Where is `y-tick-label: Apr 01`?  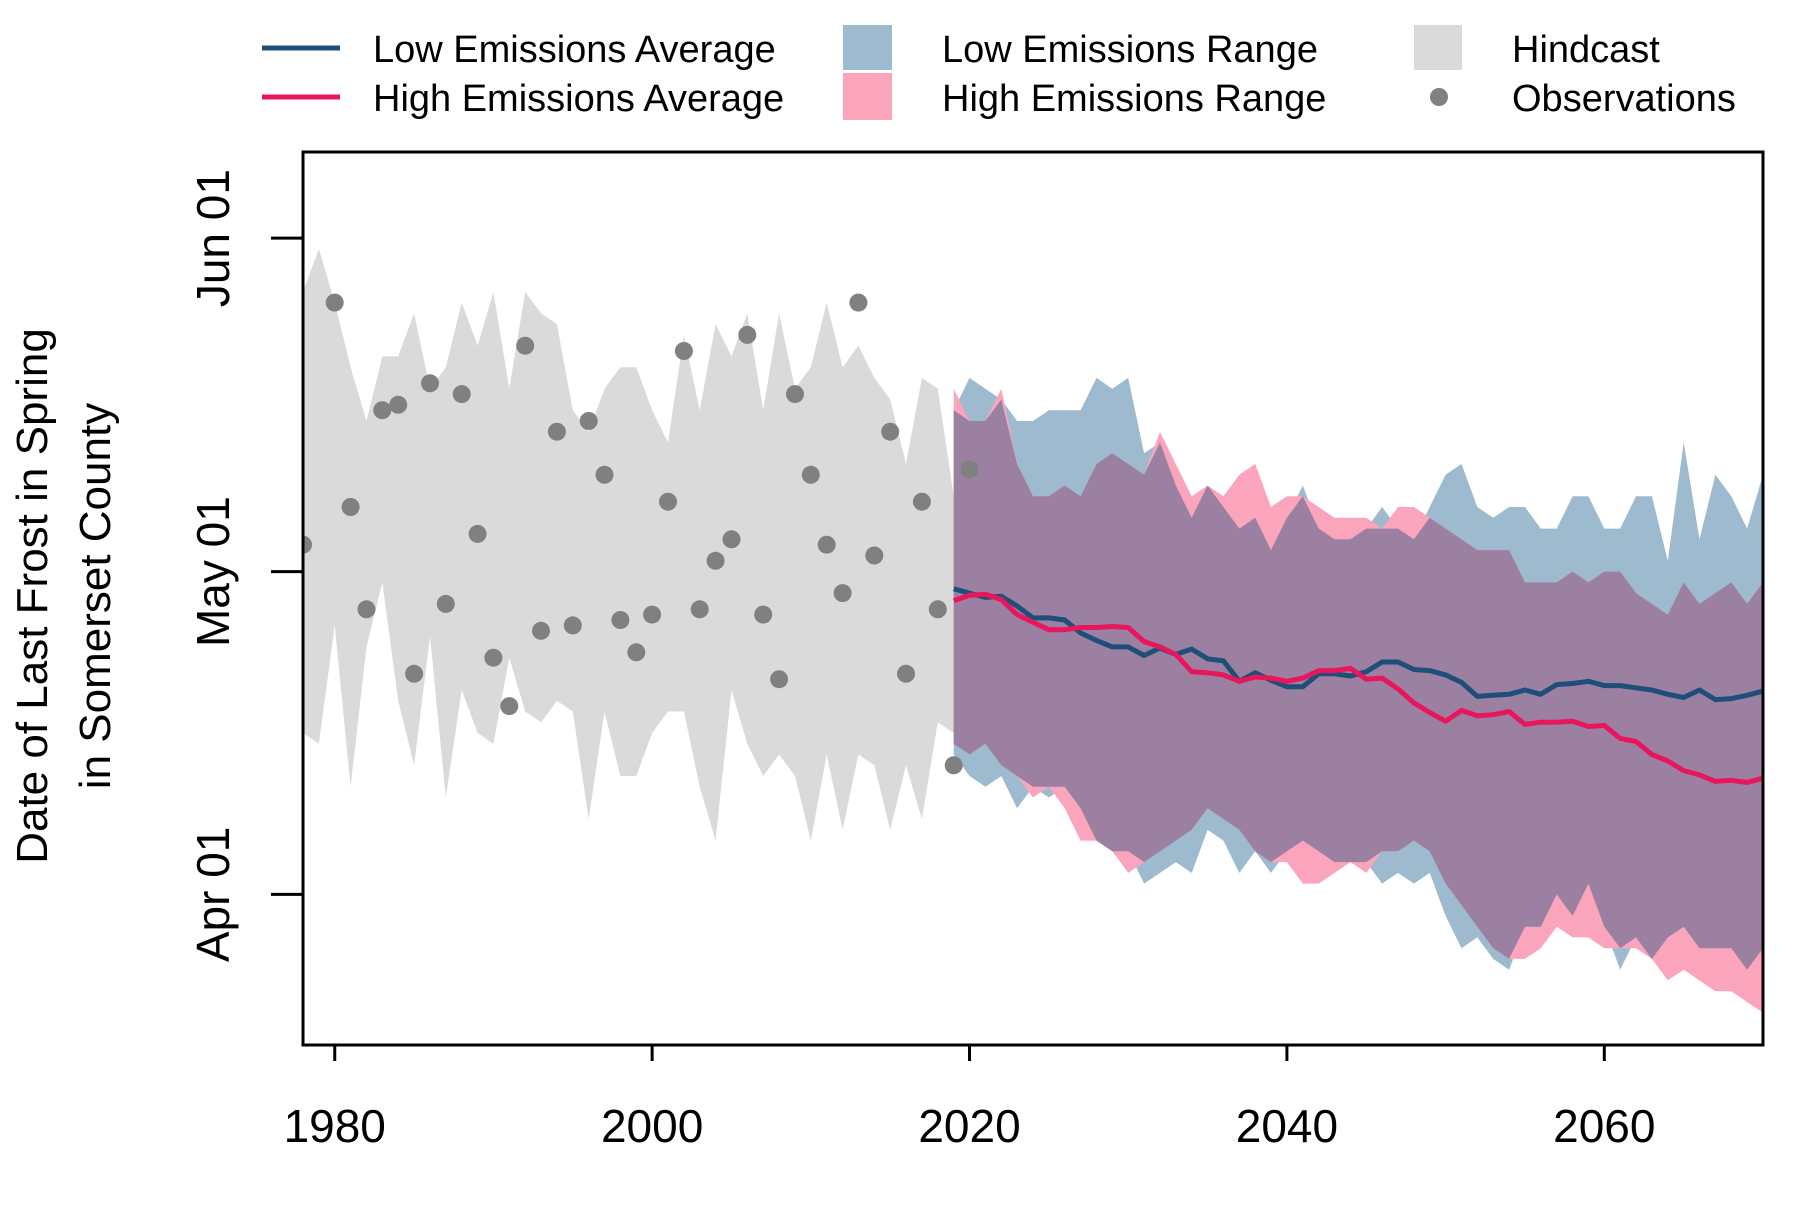
y-tick-label: Apr 01 is located at coordinates (213, 895).